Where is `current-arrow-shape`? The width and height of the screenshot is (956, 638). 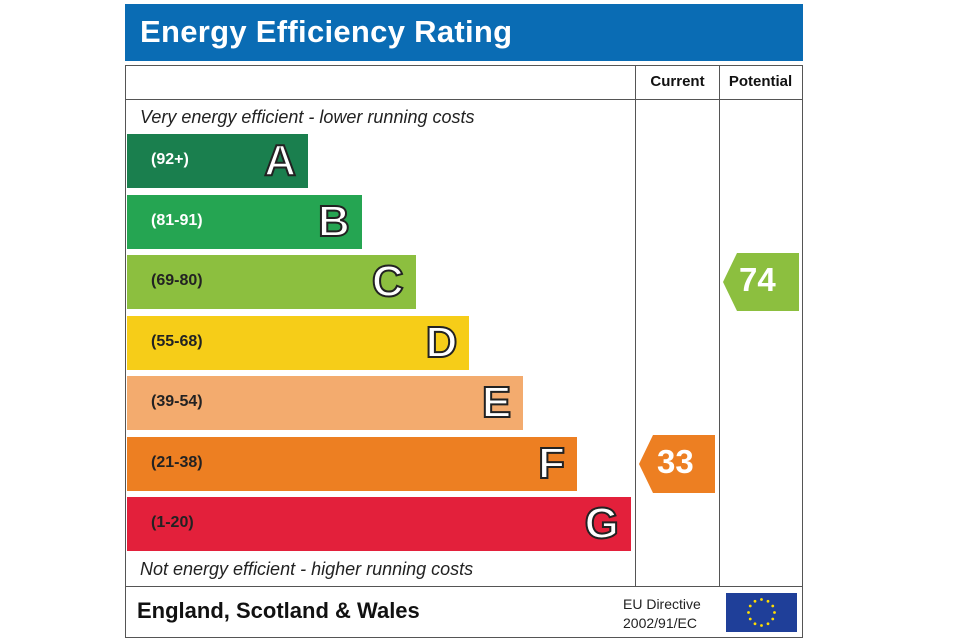 current-arrow-shape is located at coordinates (677, 463).